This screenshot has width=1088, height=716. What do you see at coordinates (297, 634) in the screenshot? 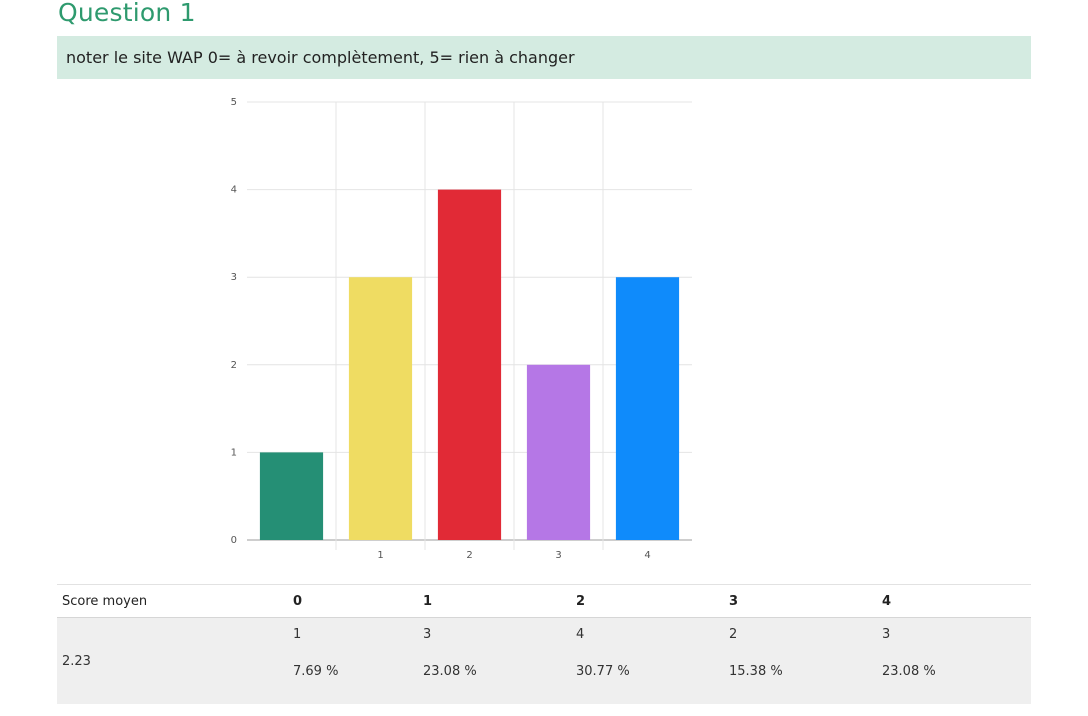
I see `response-count: 1` at bounding box center [297, 634].